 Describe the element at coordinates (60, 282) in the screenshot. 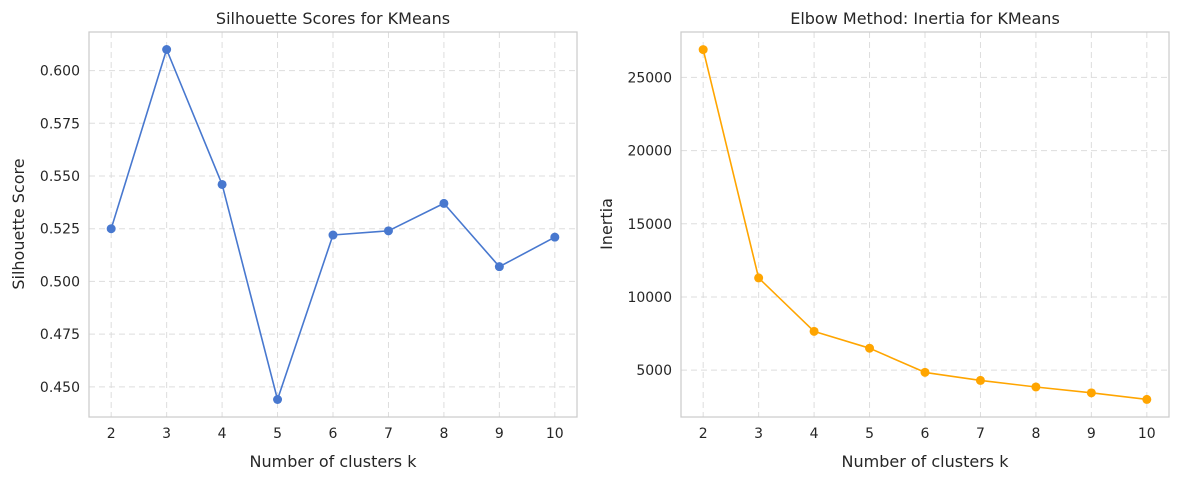

I see `y-tick-label: 0.500` at that location.